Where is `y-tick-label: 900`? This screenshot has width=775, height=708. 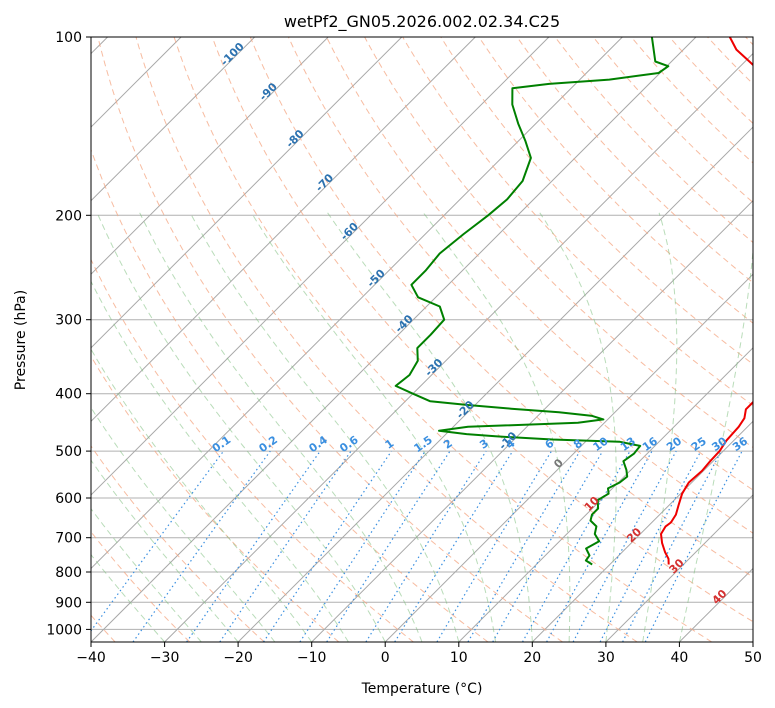
y-tick-label: 900 is located at coordinates (68, 603).